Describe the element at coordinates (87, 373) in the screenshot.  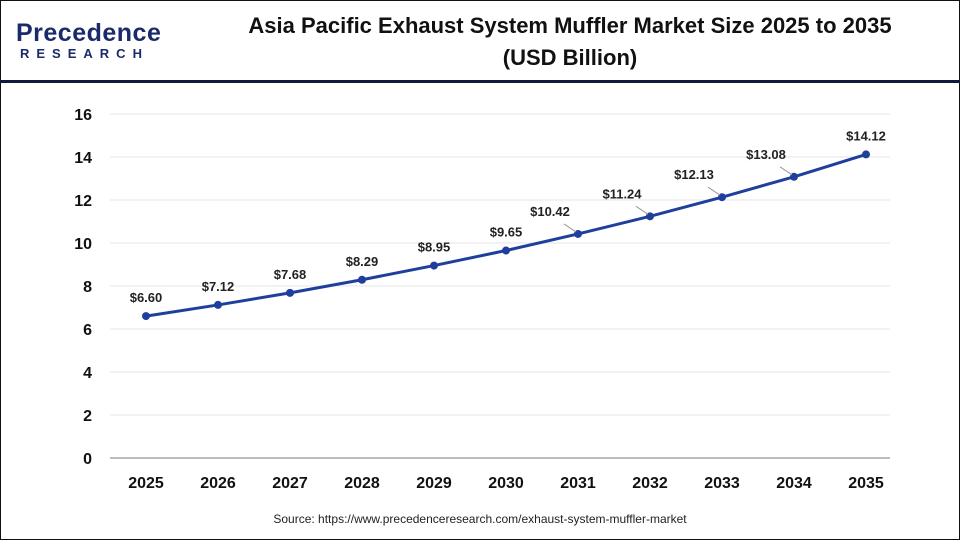
I see `y-tick-label: 4` at that location.